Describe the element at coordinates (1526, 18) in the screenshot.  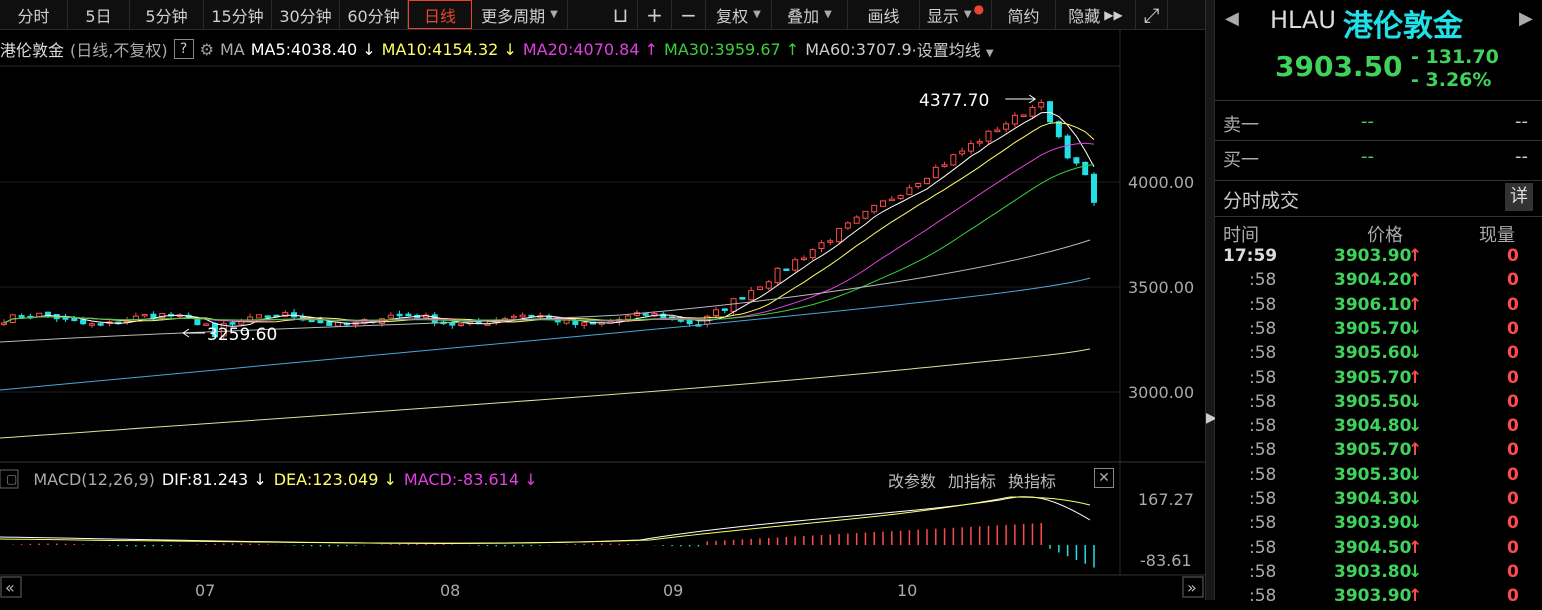
I see `next-symbol-icon: ▶` at that location.